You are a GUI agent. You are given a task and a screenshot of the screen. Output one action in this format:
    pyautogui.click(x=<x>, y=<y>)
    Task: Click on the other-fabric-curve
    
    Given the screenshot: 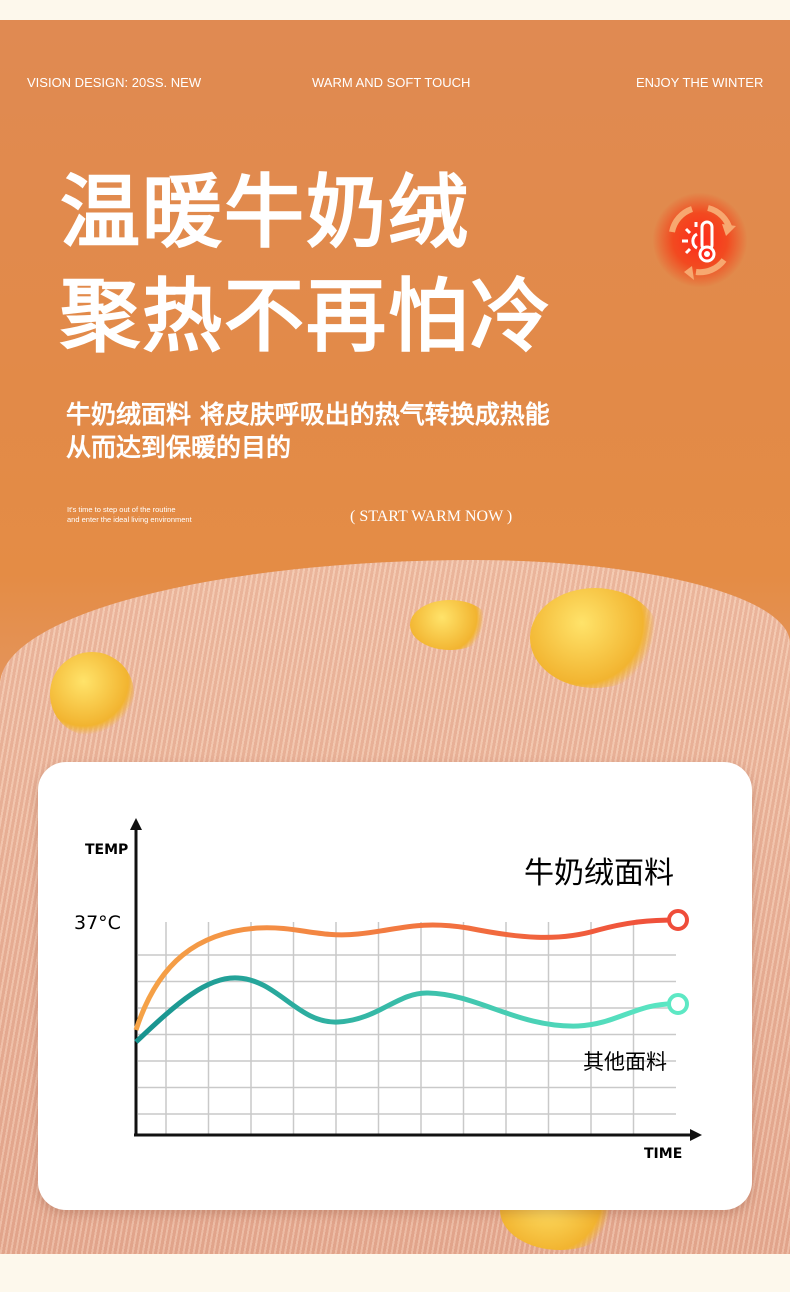 What is the action you would take?
    pyautogui.click(x=406, y=1009)
    